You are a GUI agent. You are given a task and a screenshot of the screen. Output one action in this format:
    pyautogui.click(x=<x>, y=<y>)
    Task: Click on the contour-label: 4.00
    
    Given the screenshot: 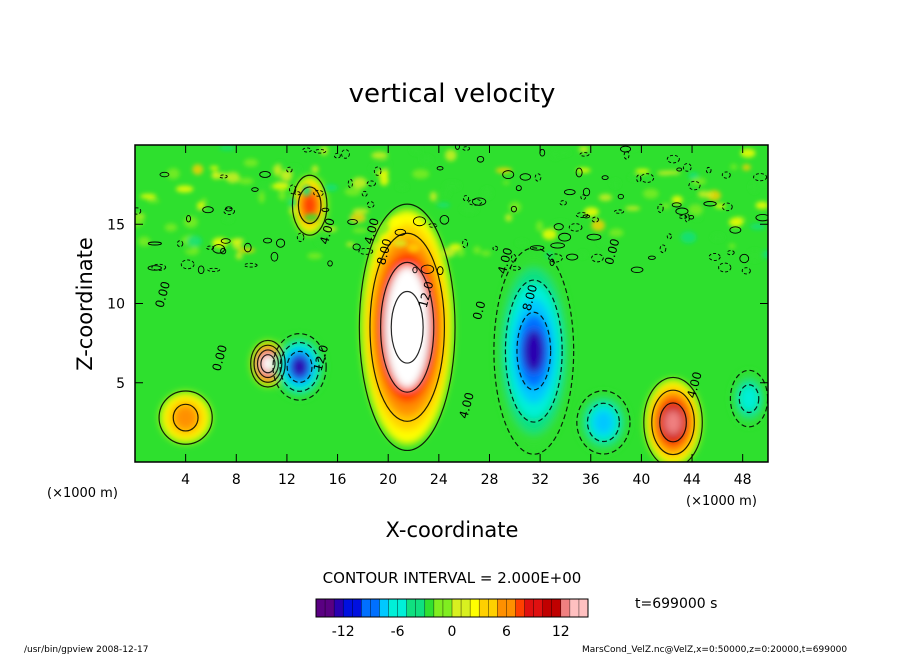 What is the action you would take?
    pyautogui.click(x=466, y=405)
    